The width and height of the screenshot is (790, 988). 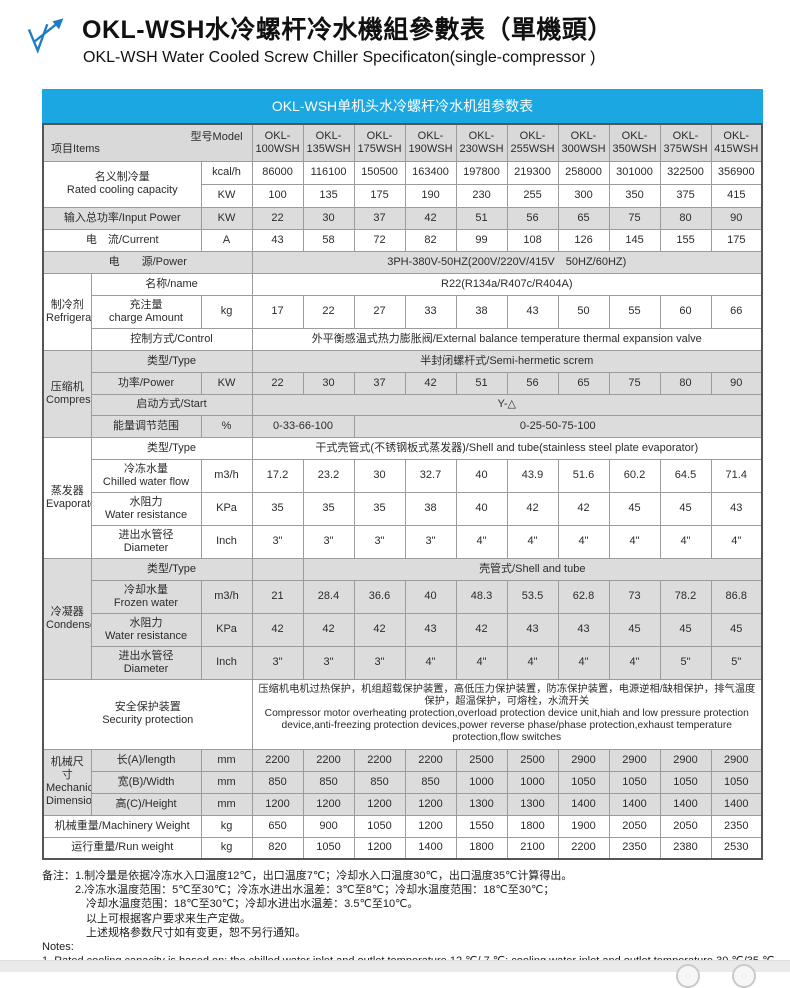 What do you see at coordinates (481, 172) in the screenshot?
I see `value-cell: 197800` at bounding box center [481, 172].